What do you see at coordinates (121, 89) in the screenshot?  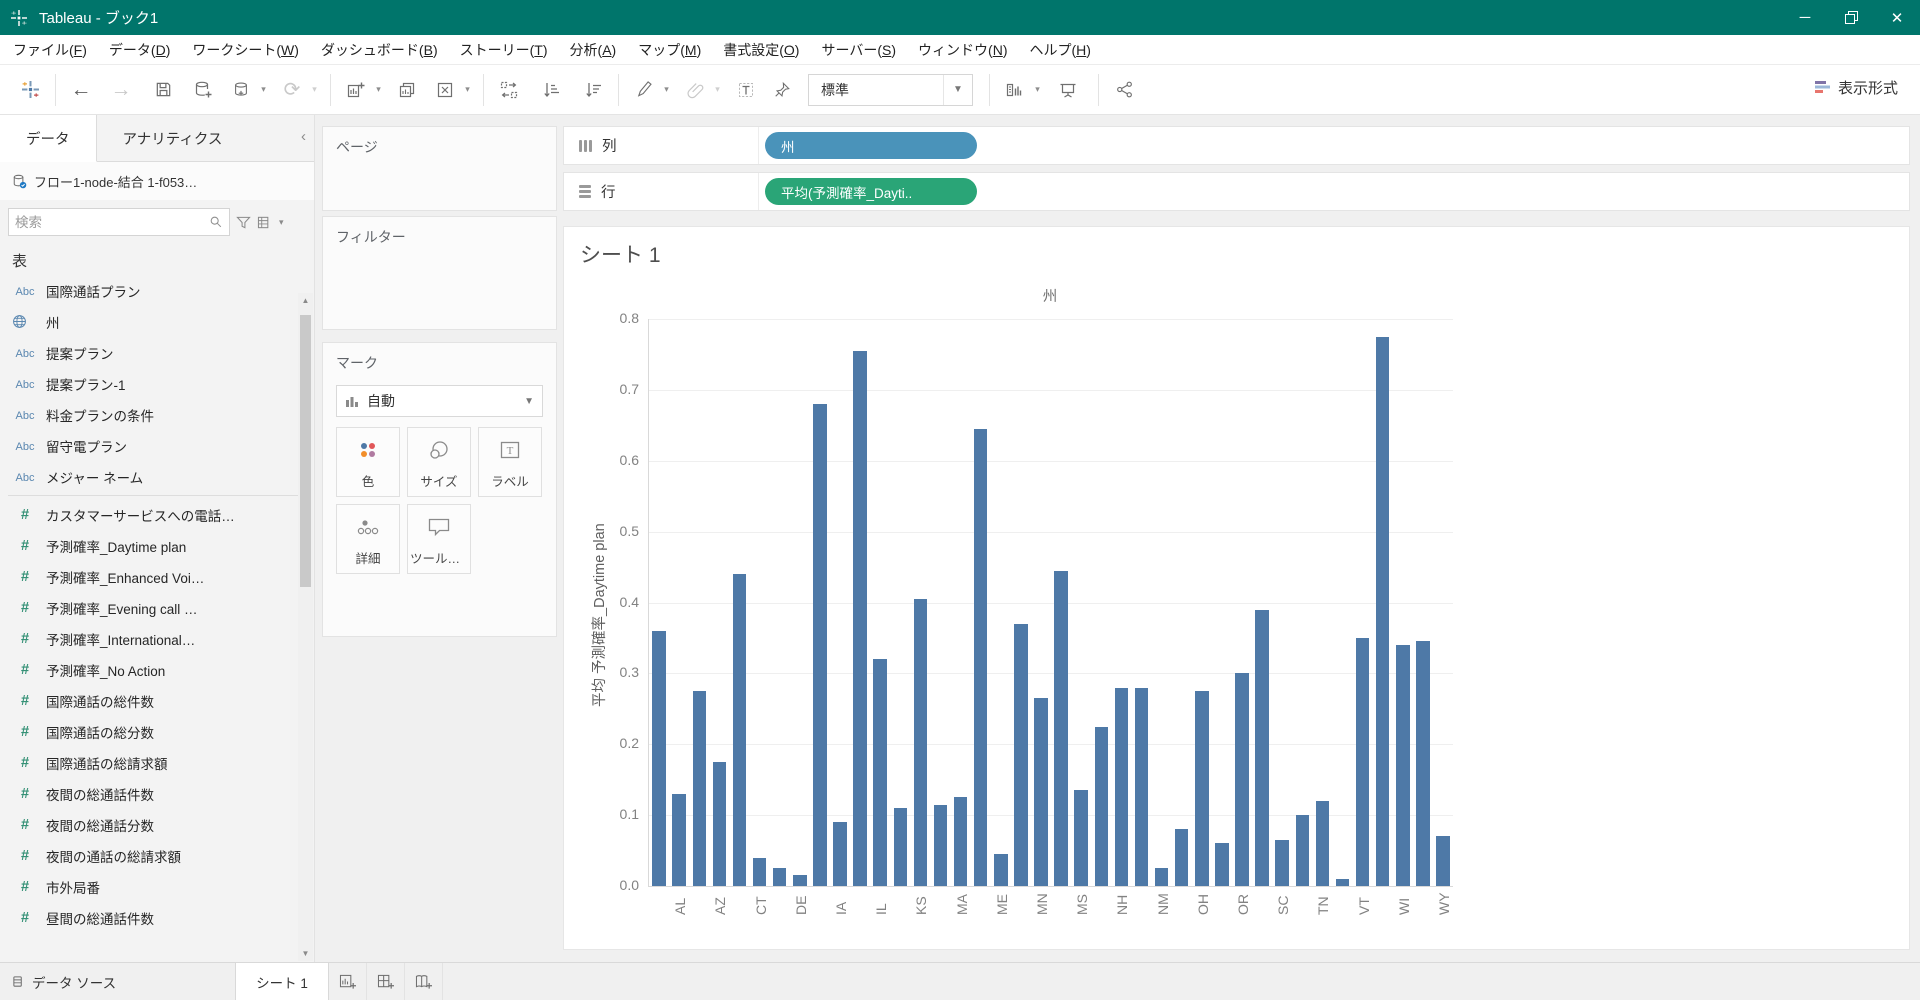 I see `redo-button: →` at bounding box center [121, 89].